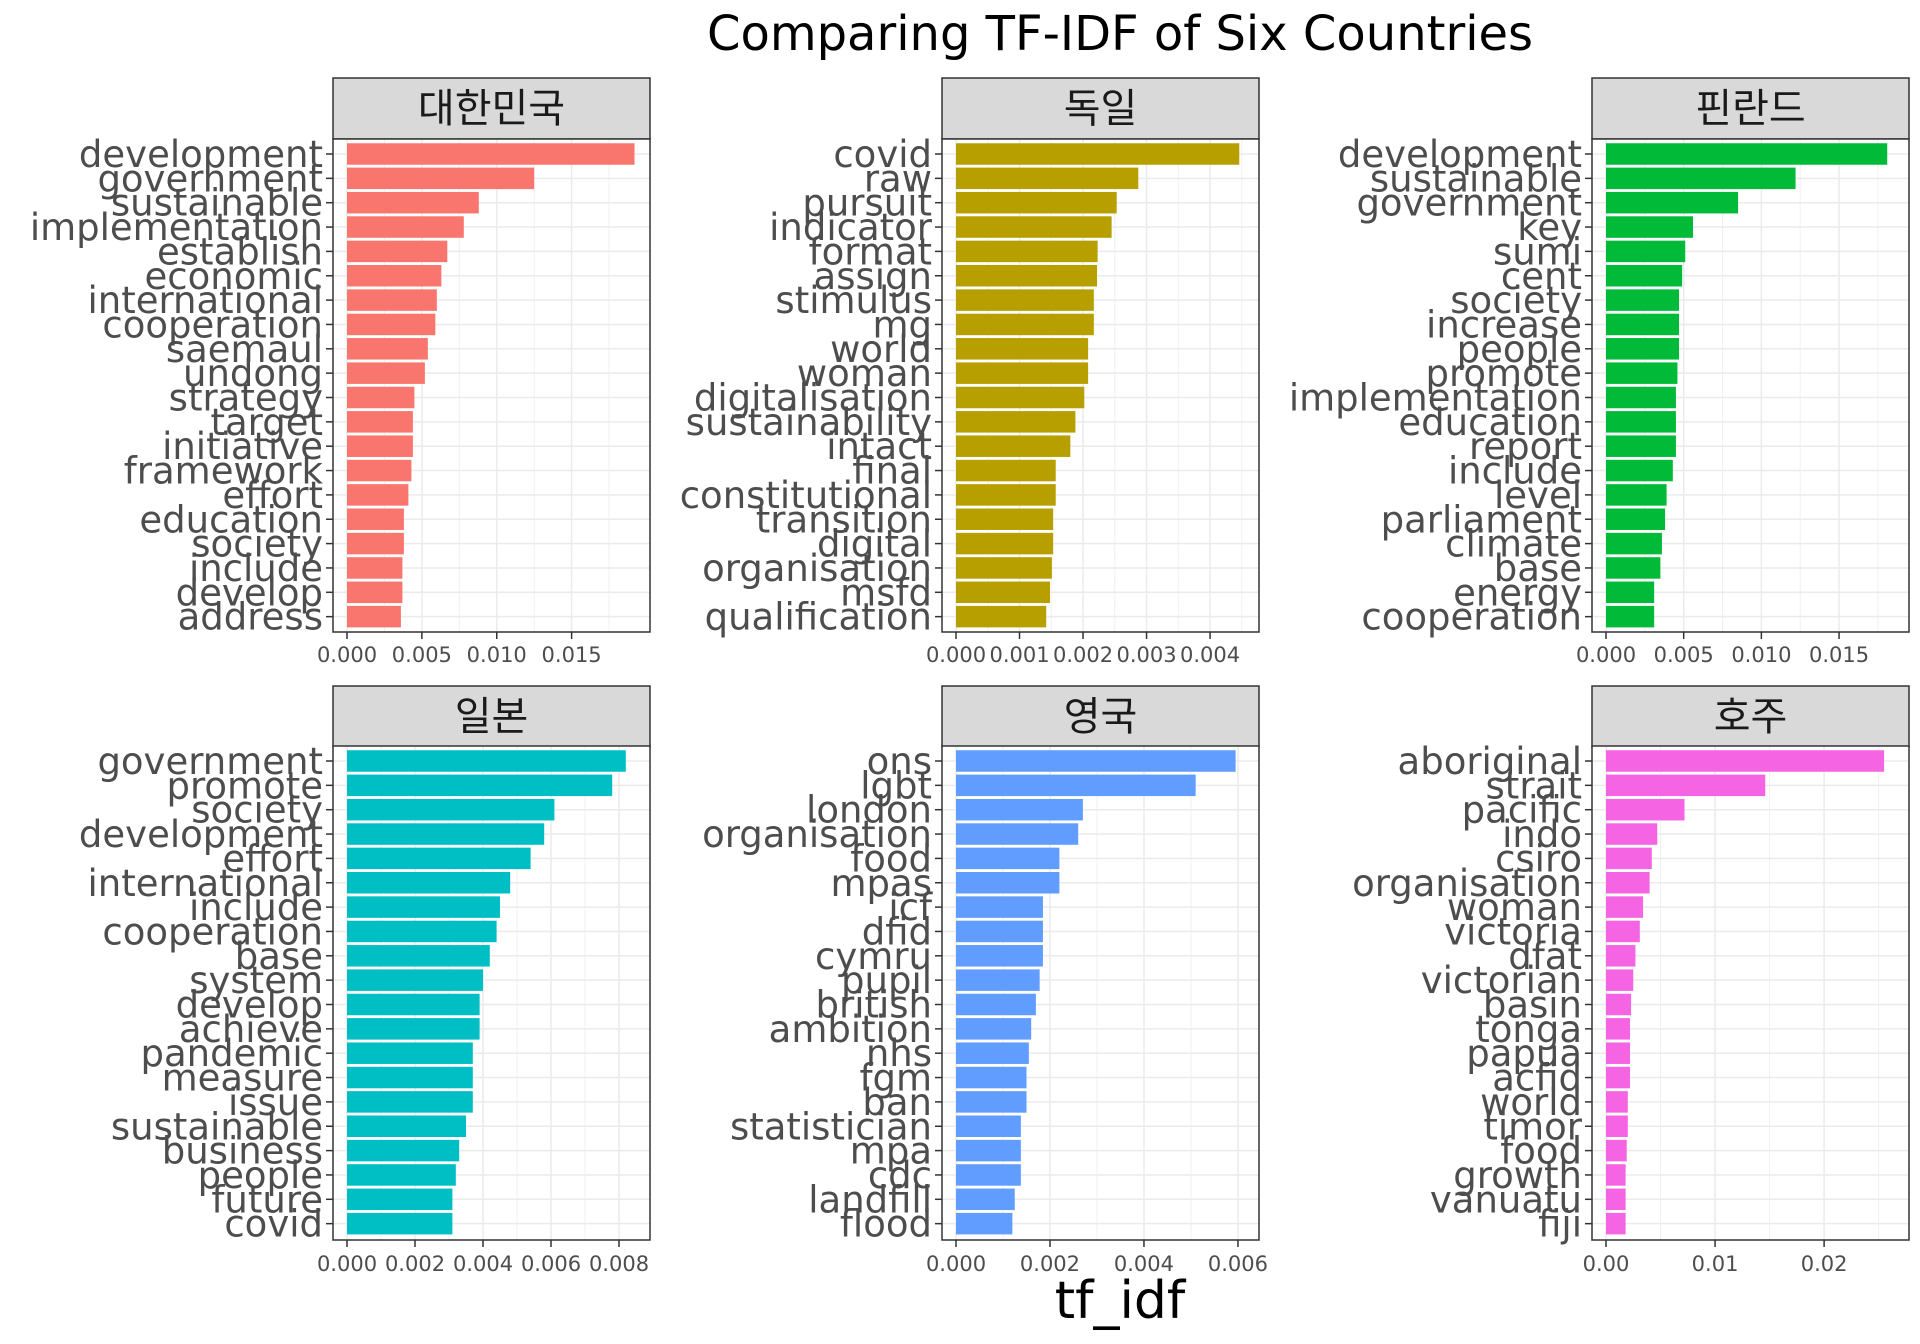 This screenshot has width=1920, height=1344. I want to click on bar-assign, so click(1027, 276).